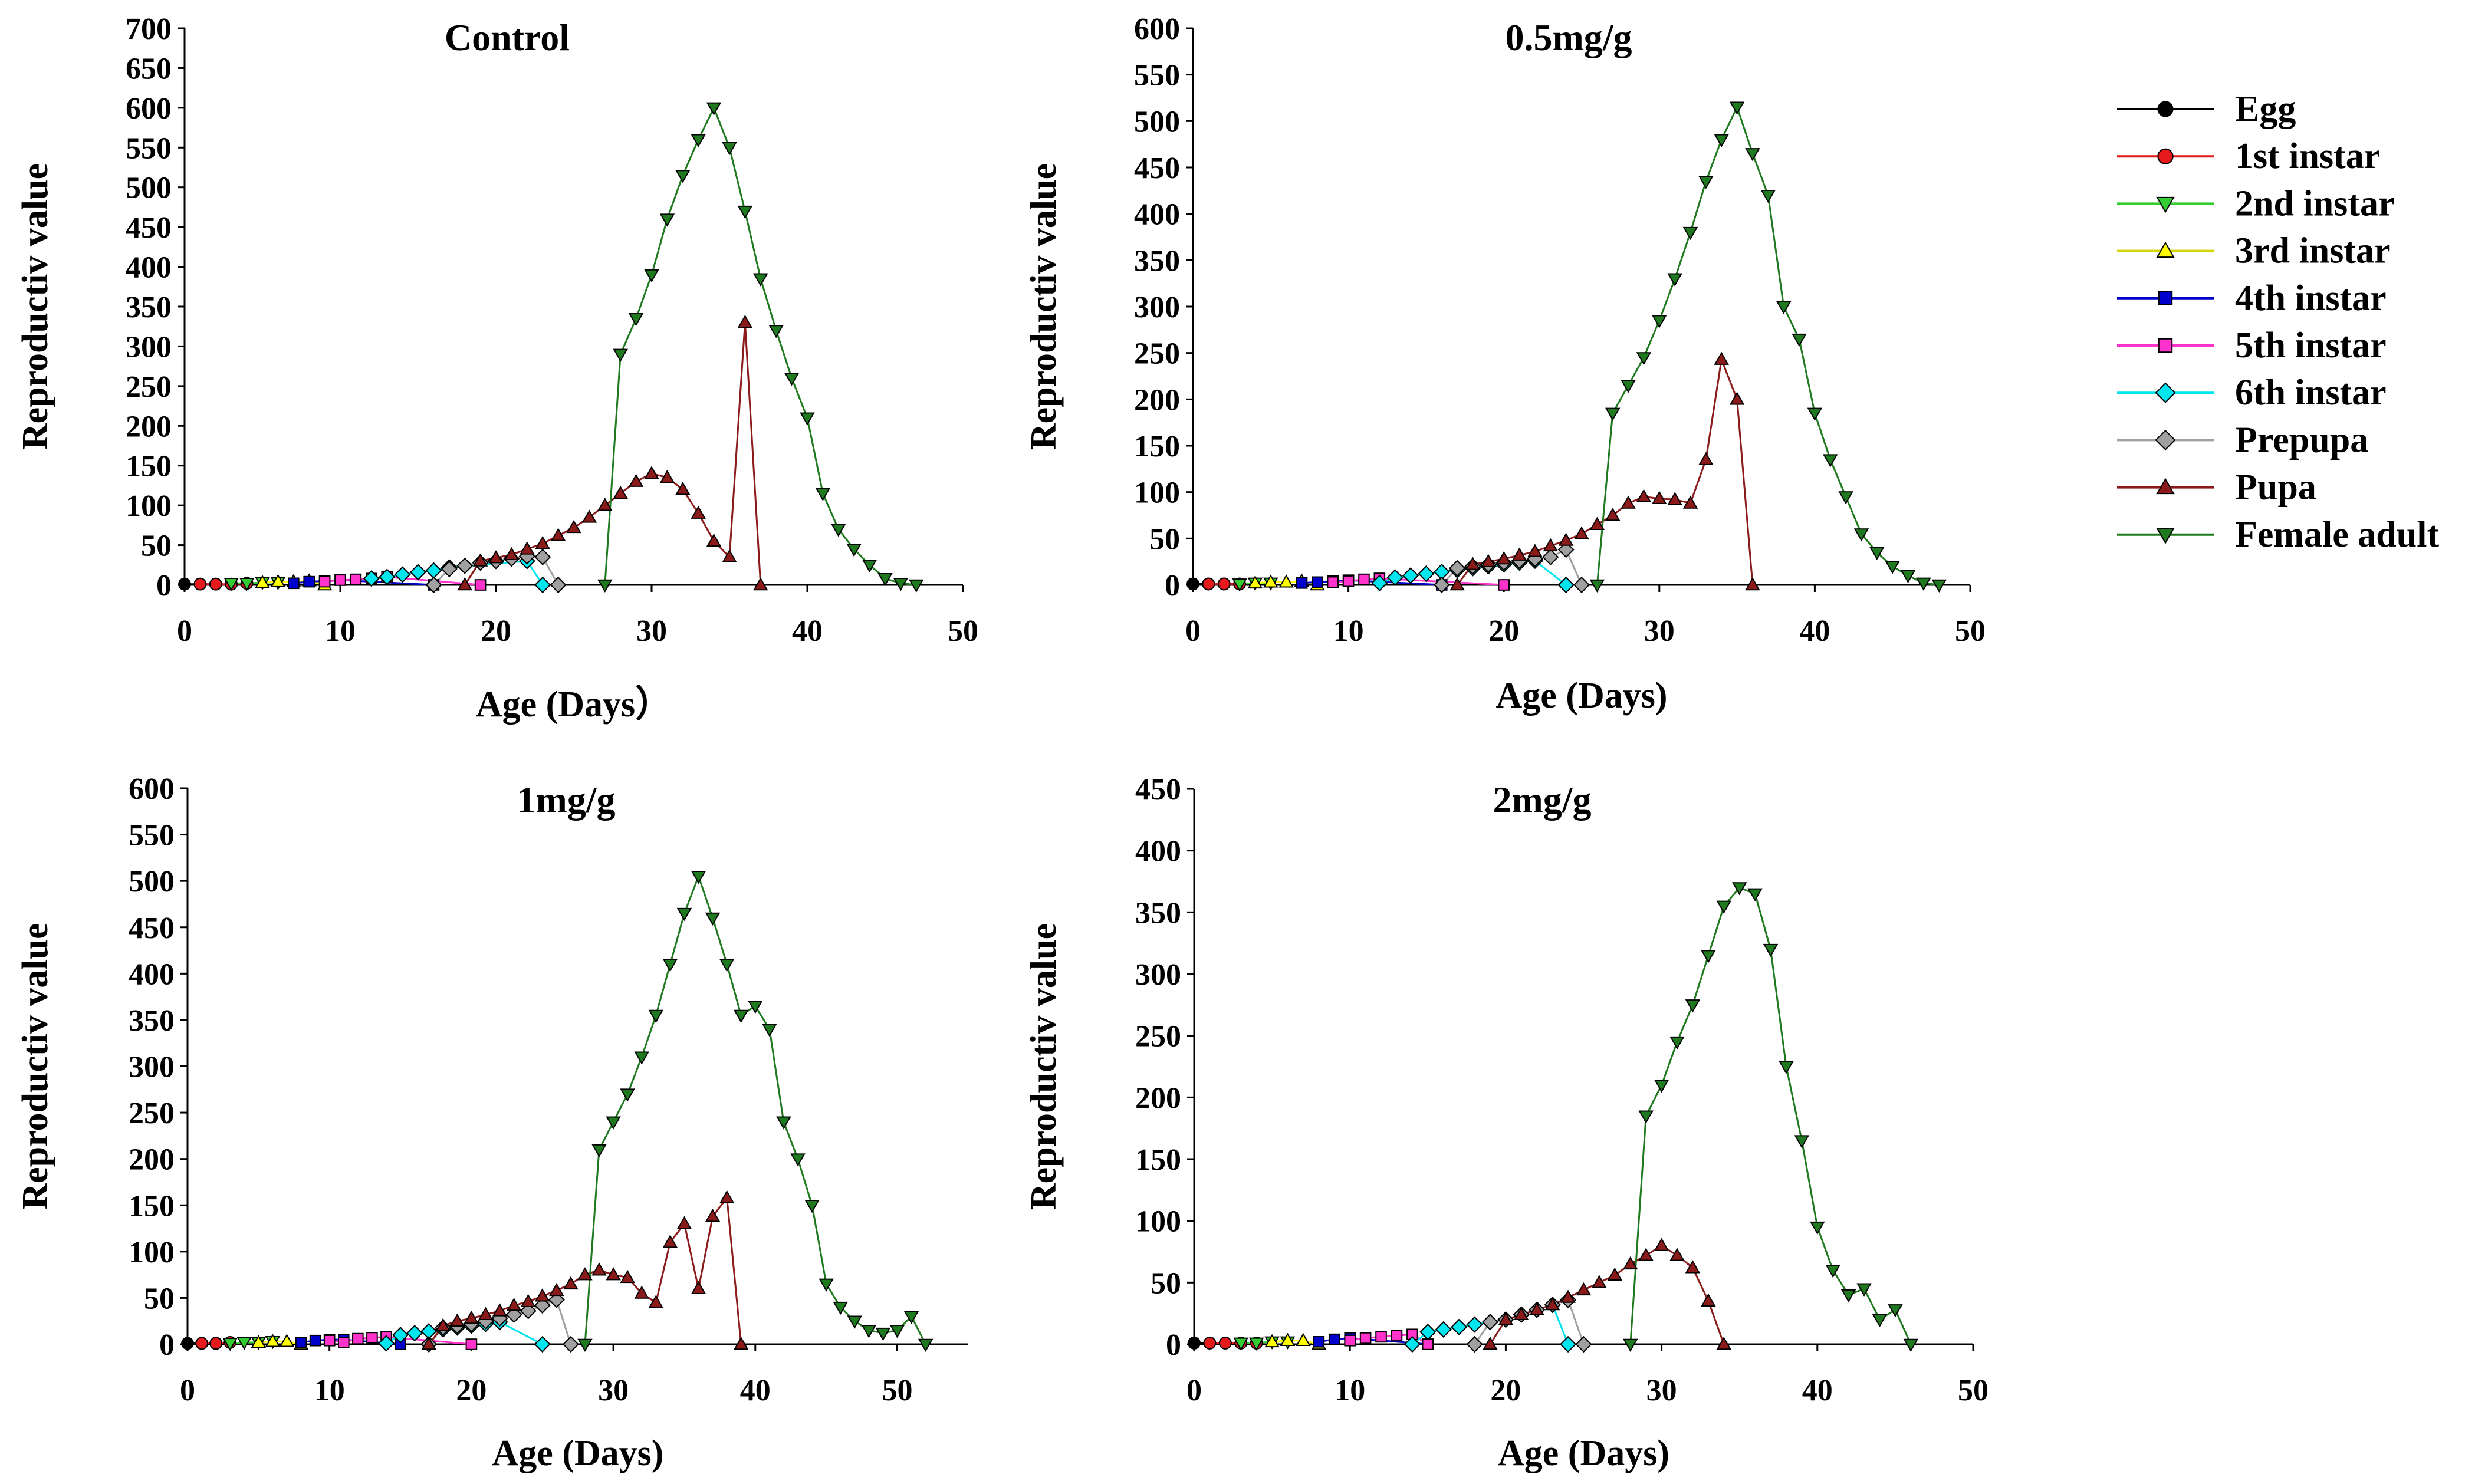 The height and width of the screenshot is (1484, 2475). I want to click on y-tick-label: 350, so click(149, 307).